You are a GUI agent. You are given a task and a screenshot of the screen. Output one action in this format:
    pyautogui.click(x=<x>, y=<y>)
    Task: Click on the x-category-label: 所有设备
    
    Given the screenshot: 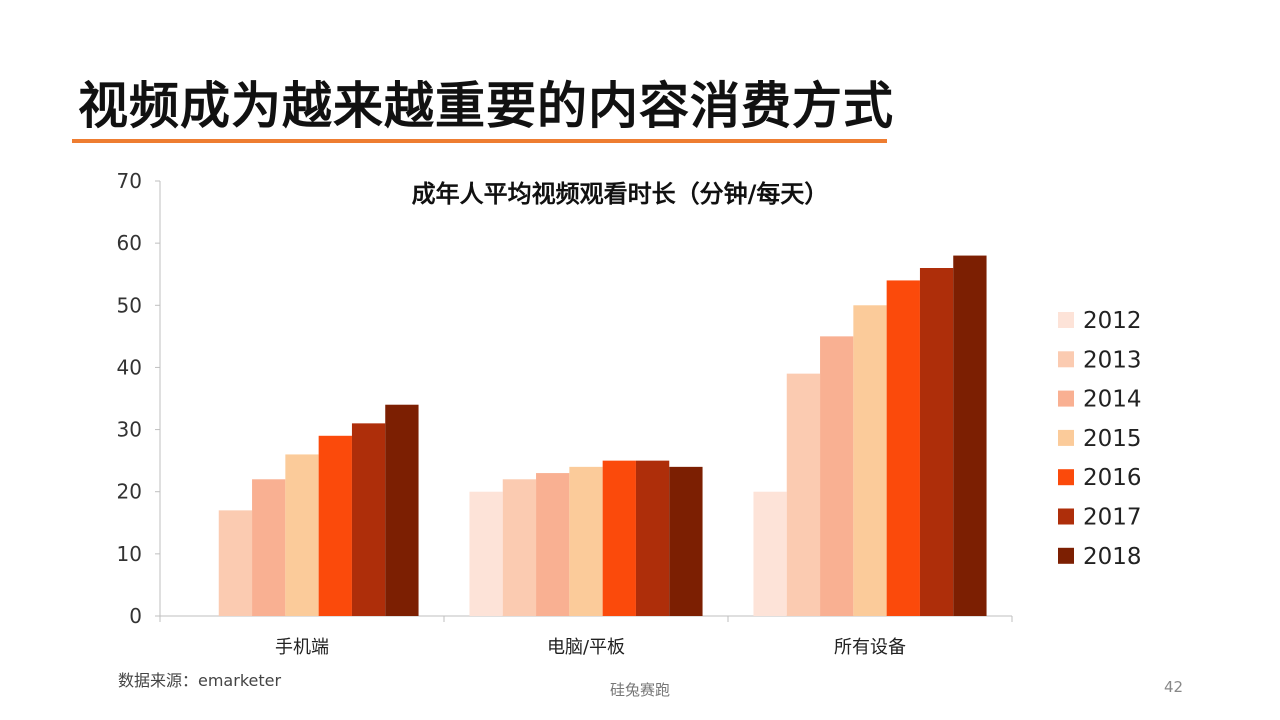 What is the action you would take?
    pyautogui.click(x=870, y=647)
    